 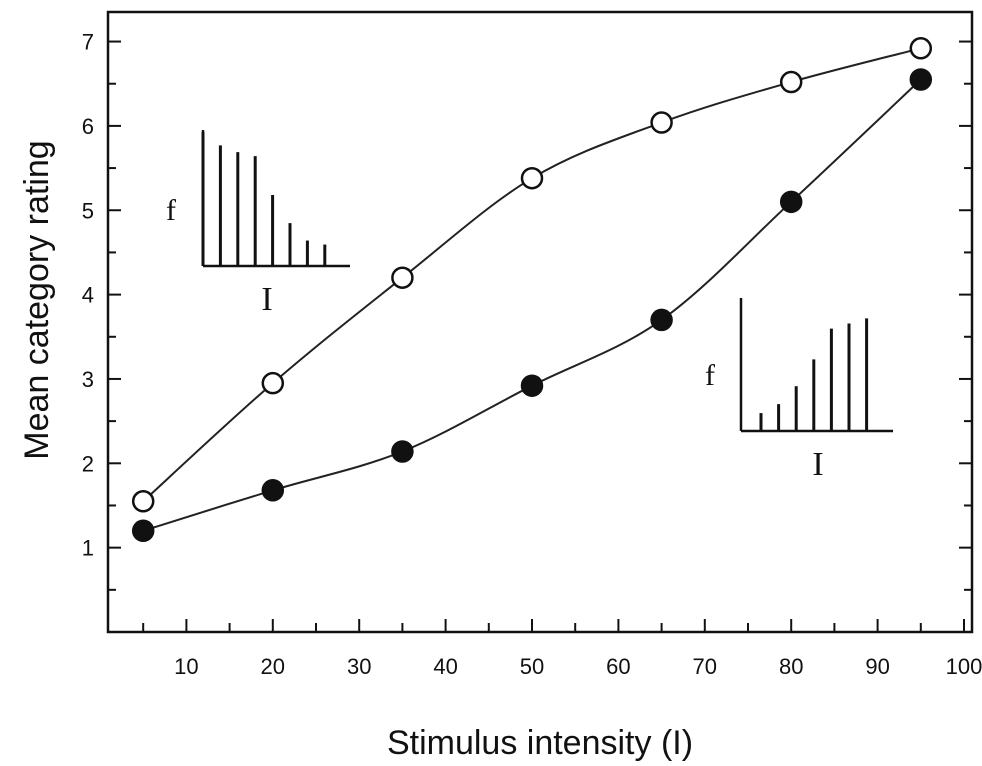 What do you see at coordinates (273, 666) in the screenshot?
I see `x-tick-label: 20` at bounding box center [273, 666].